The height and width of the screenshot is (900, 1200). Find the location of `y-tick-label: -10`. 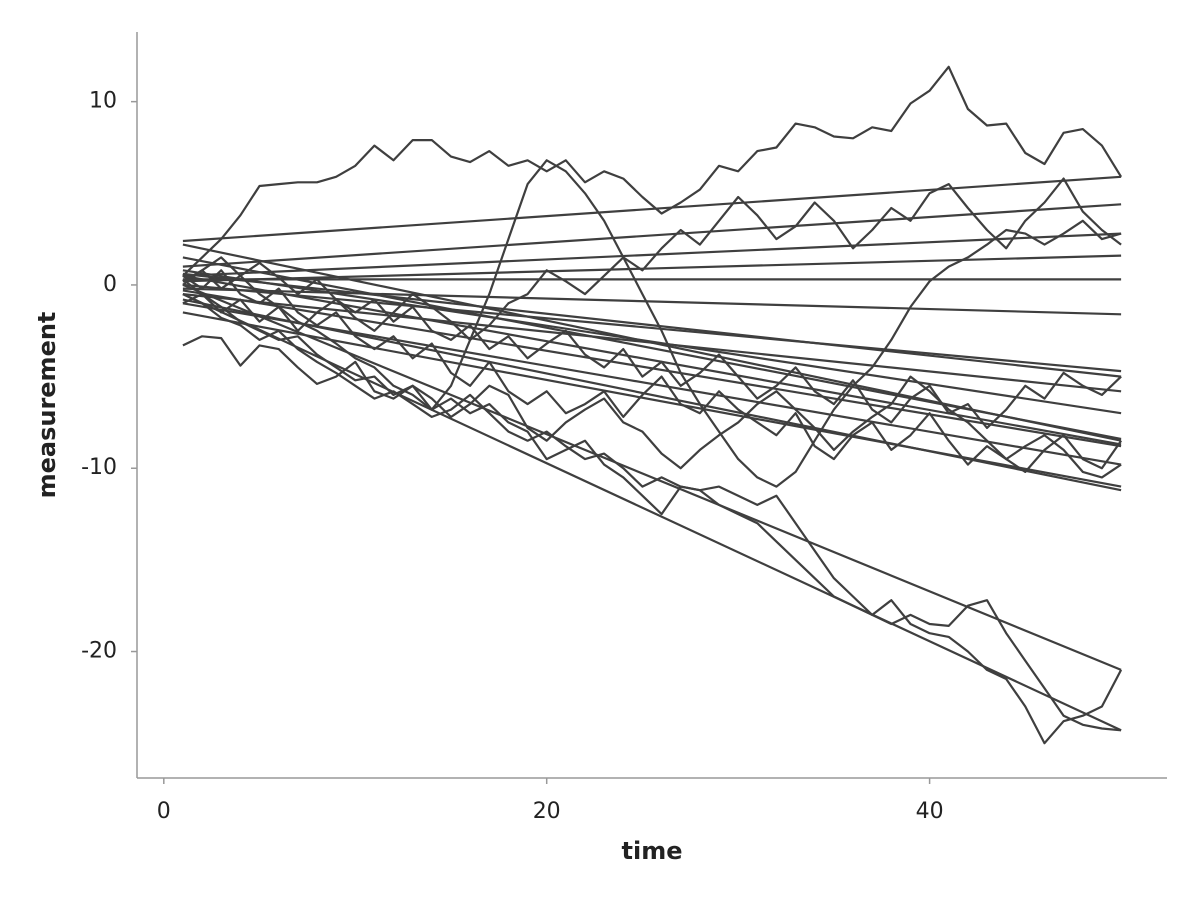

y-tick-label: -10 is located at coordinates (99, 467).